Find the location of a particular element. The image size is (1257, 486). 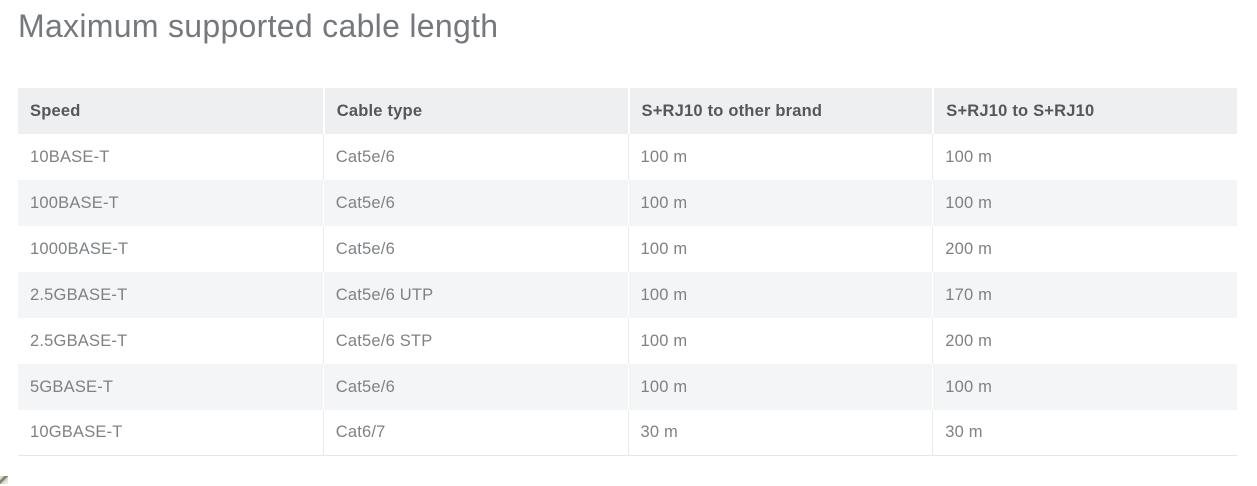

cell-speed: 100BASE-T is located at coordinates (170, 203).